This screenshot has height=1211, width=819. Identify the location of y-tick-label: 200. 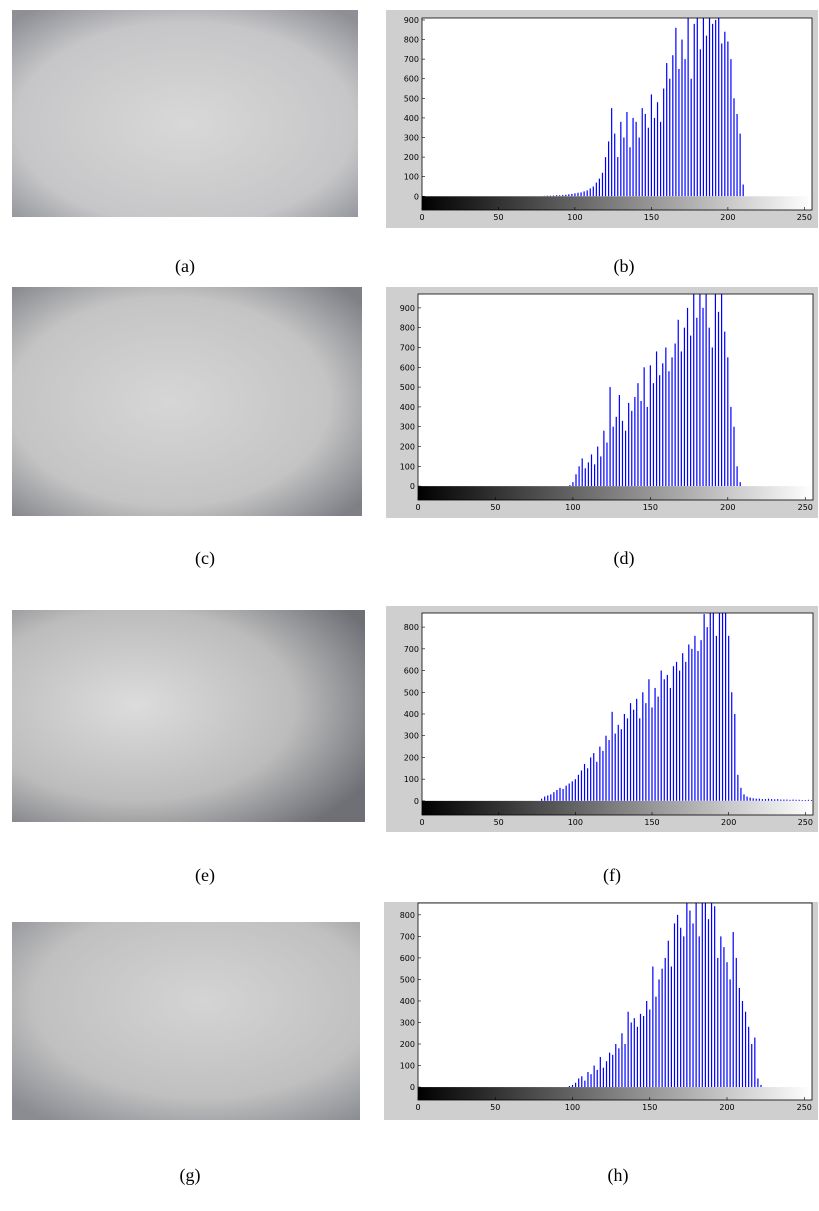
(411, 157).